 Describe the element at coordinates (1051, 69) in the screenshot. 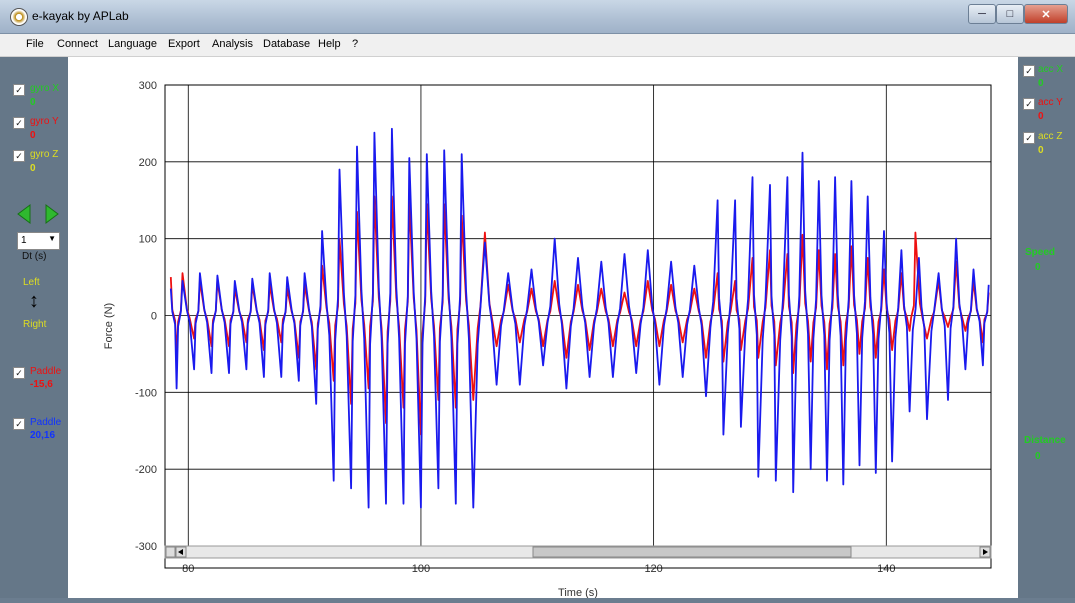

I see `acc-x-label: acc X` at that location.